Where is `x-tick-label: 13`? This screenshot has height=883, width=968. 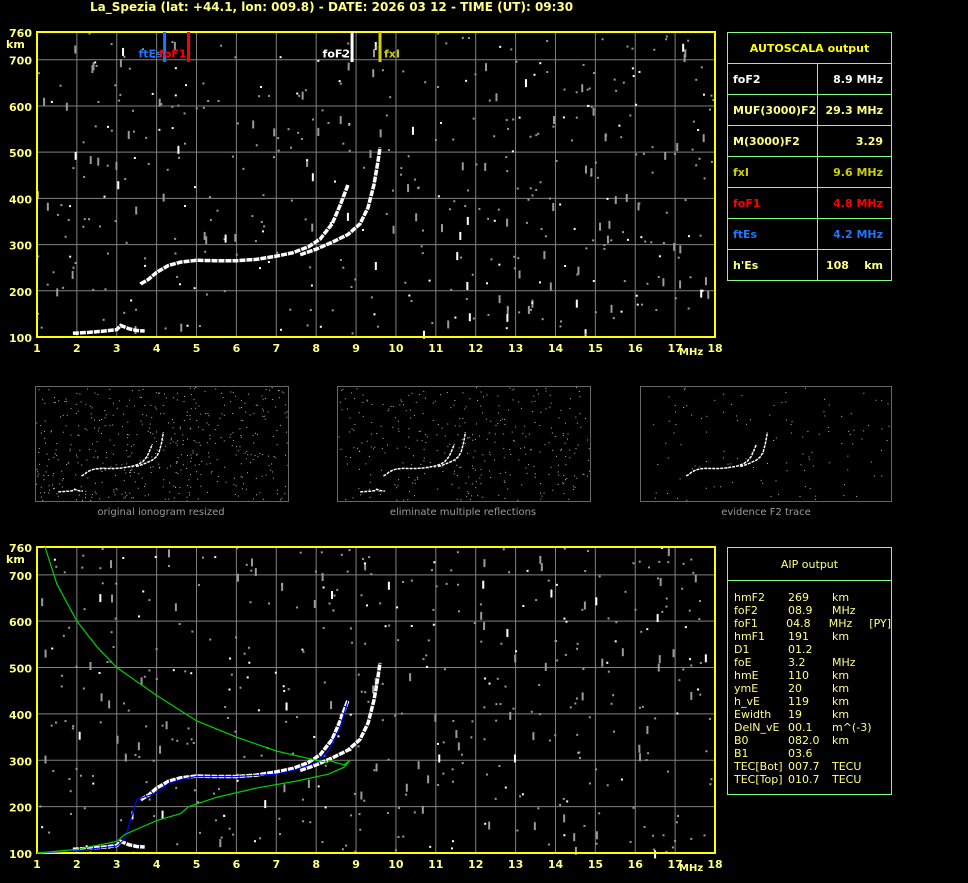 x-tick-label: 13 is located at coordinates (515, 348).